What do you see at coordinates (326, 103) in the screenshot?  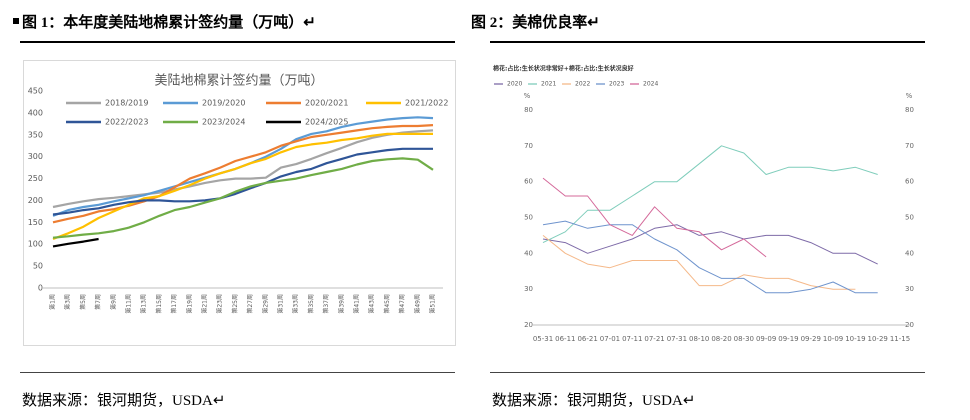 I see `legend-label: 2020/2021` at bounding box center [326, 103].